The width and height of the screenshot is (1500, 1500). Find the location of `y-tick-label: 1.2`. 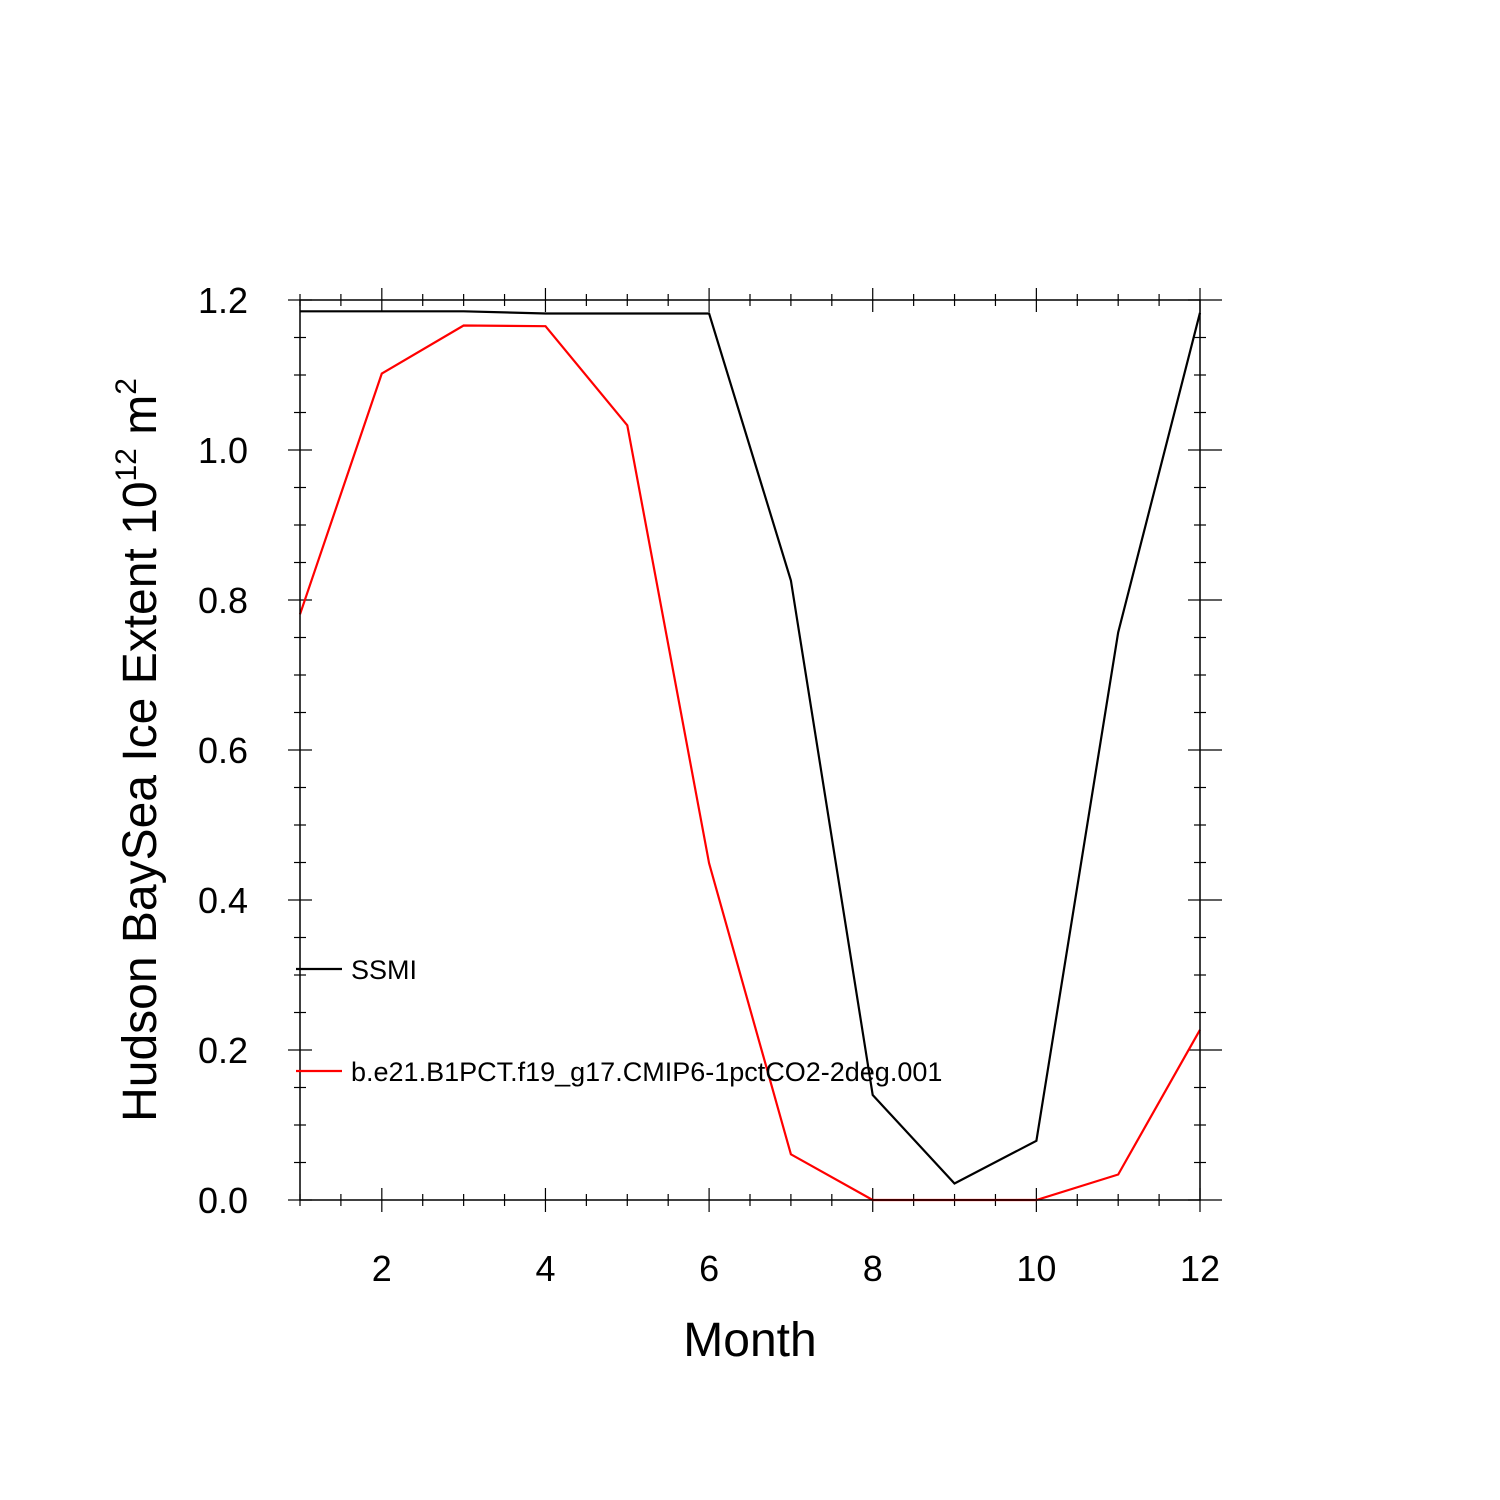

y-tick-label: 1.2 is located at coordinates (223, 300).